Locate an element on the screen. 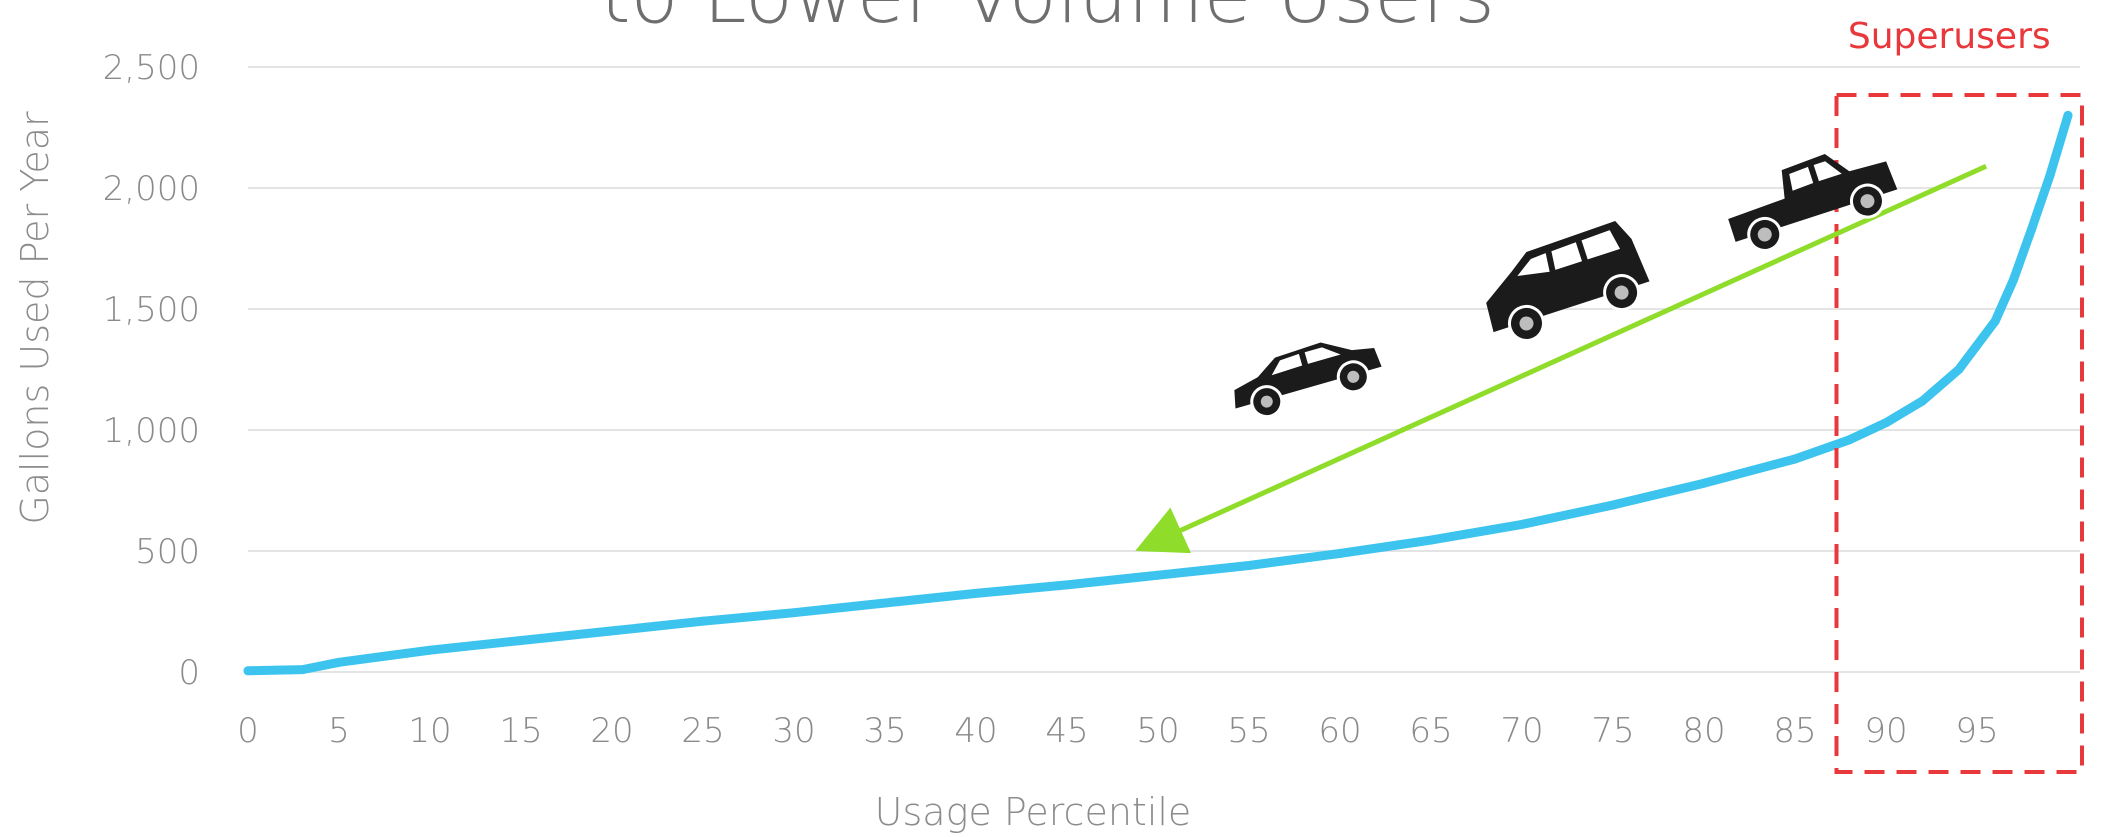 Image resolution: width=2107 pixels, height=837 pixels. sedan-icon is located at coordinates (1308, 380).